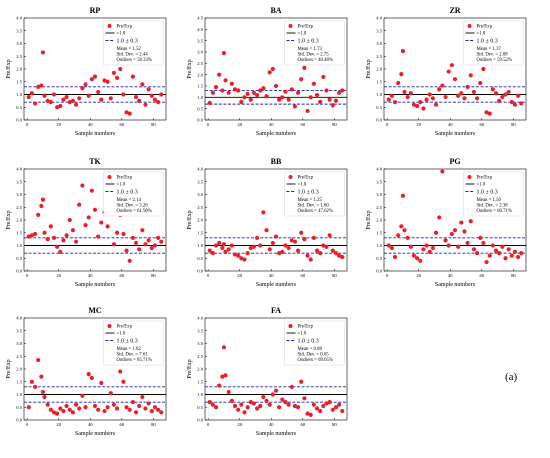  What do you see at coordinates (200, 369) in the screenshot?
I see `y-tick-label: 2.0` at bounding box center [200, 369].